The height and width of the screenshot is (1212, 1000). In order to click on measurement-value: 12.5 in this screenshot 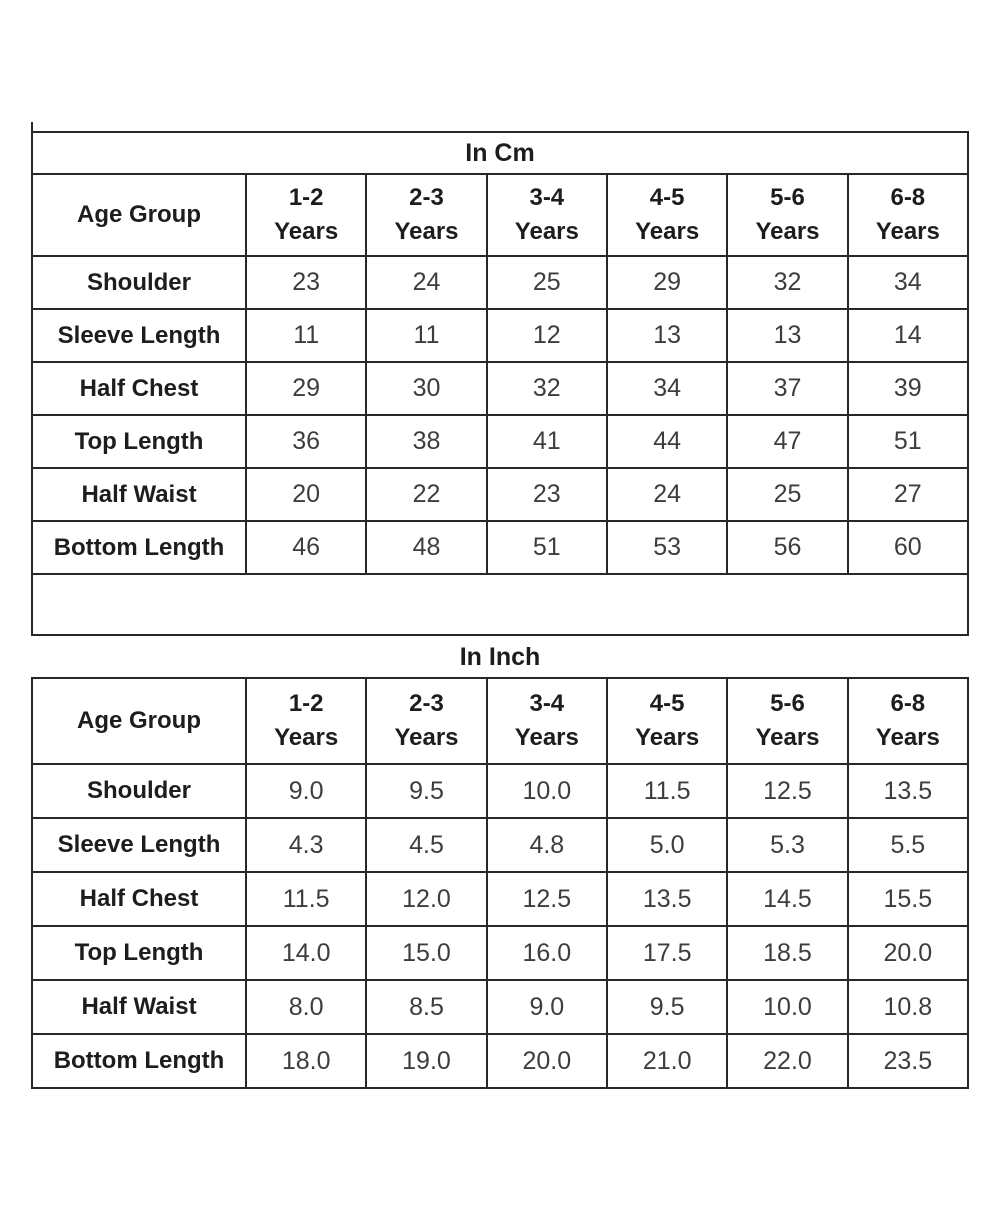, I will do `click(546, 899)`.